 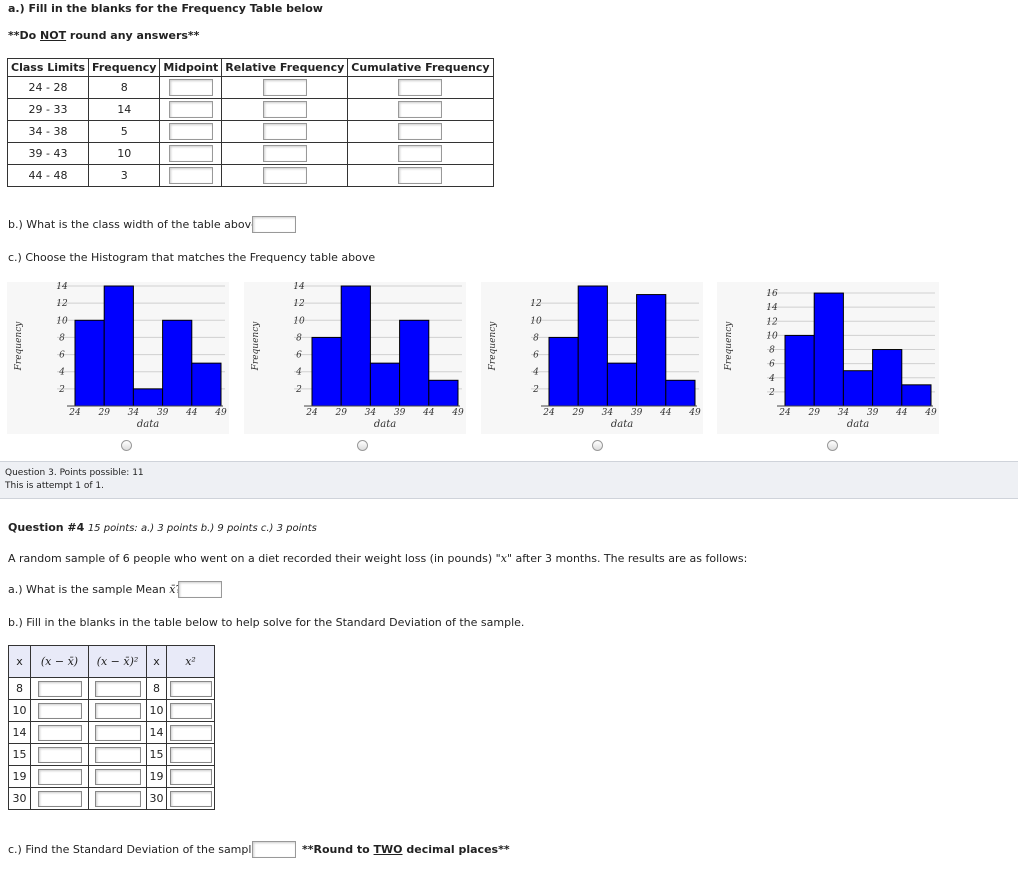 What do you see at coordinates (274, 224) in the screenshot?
I see `class-width-input` at bounding box center [274, 224].